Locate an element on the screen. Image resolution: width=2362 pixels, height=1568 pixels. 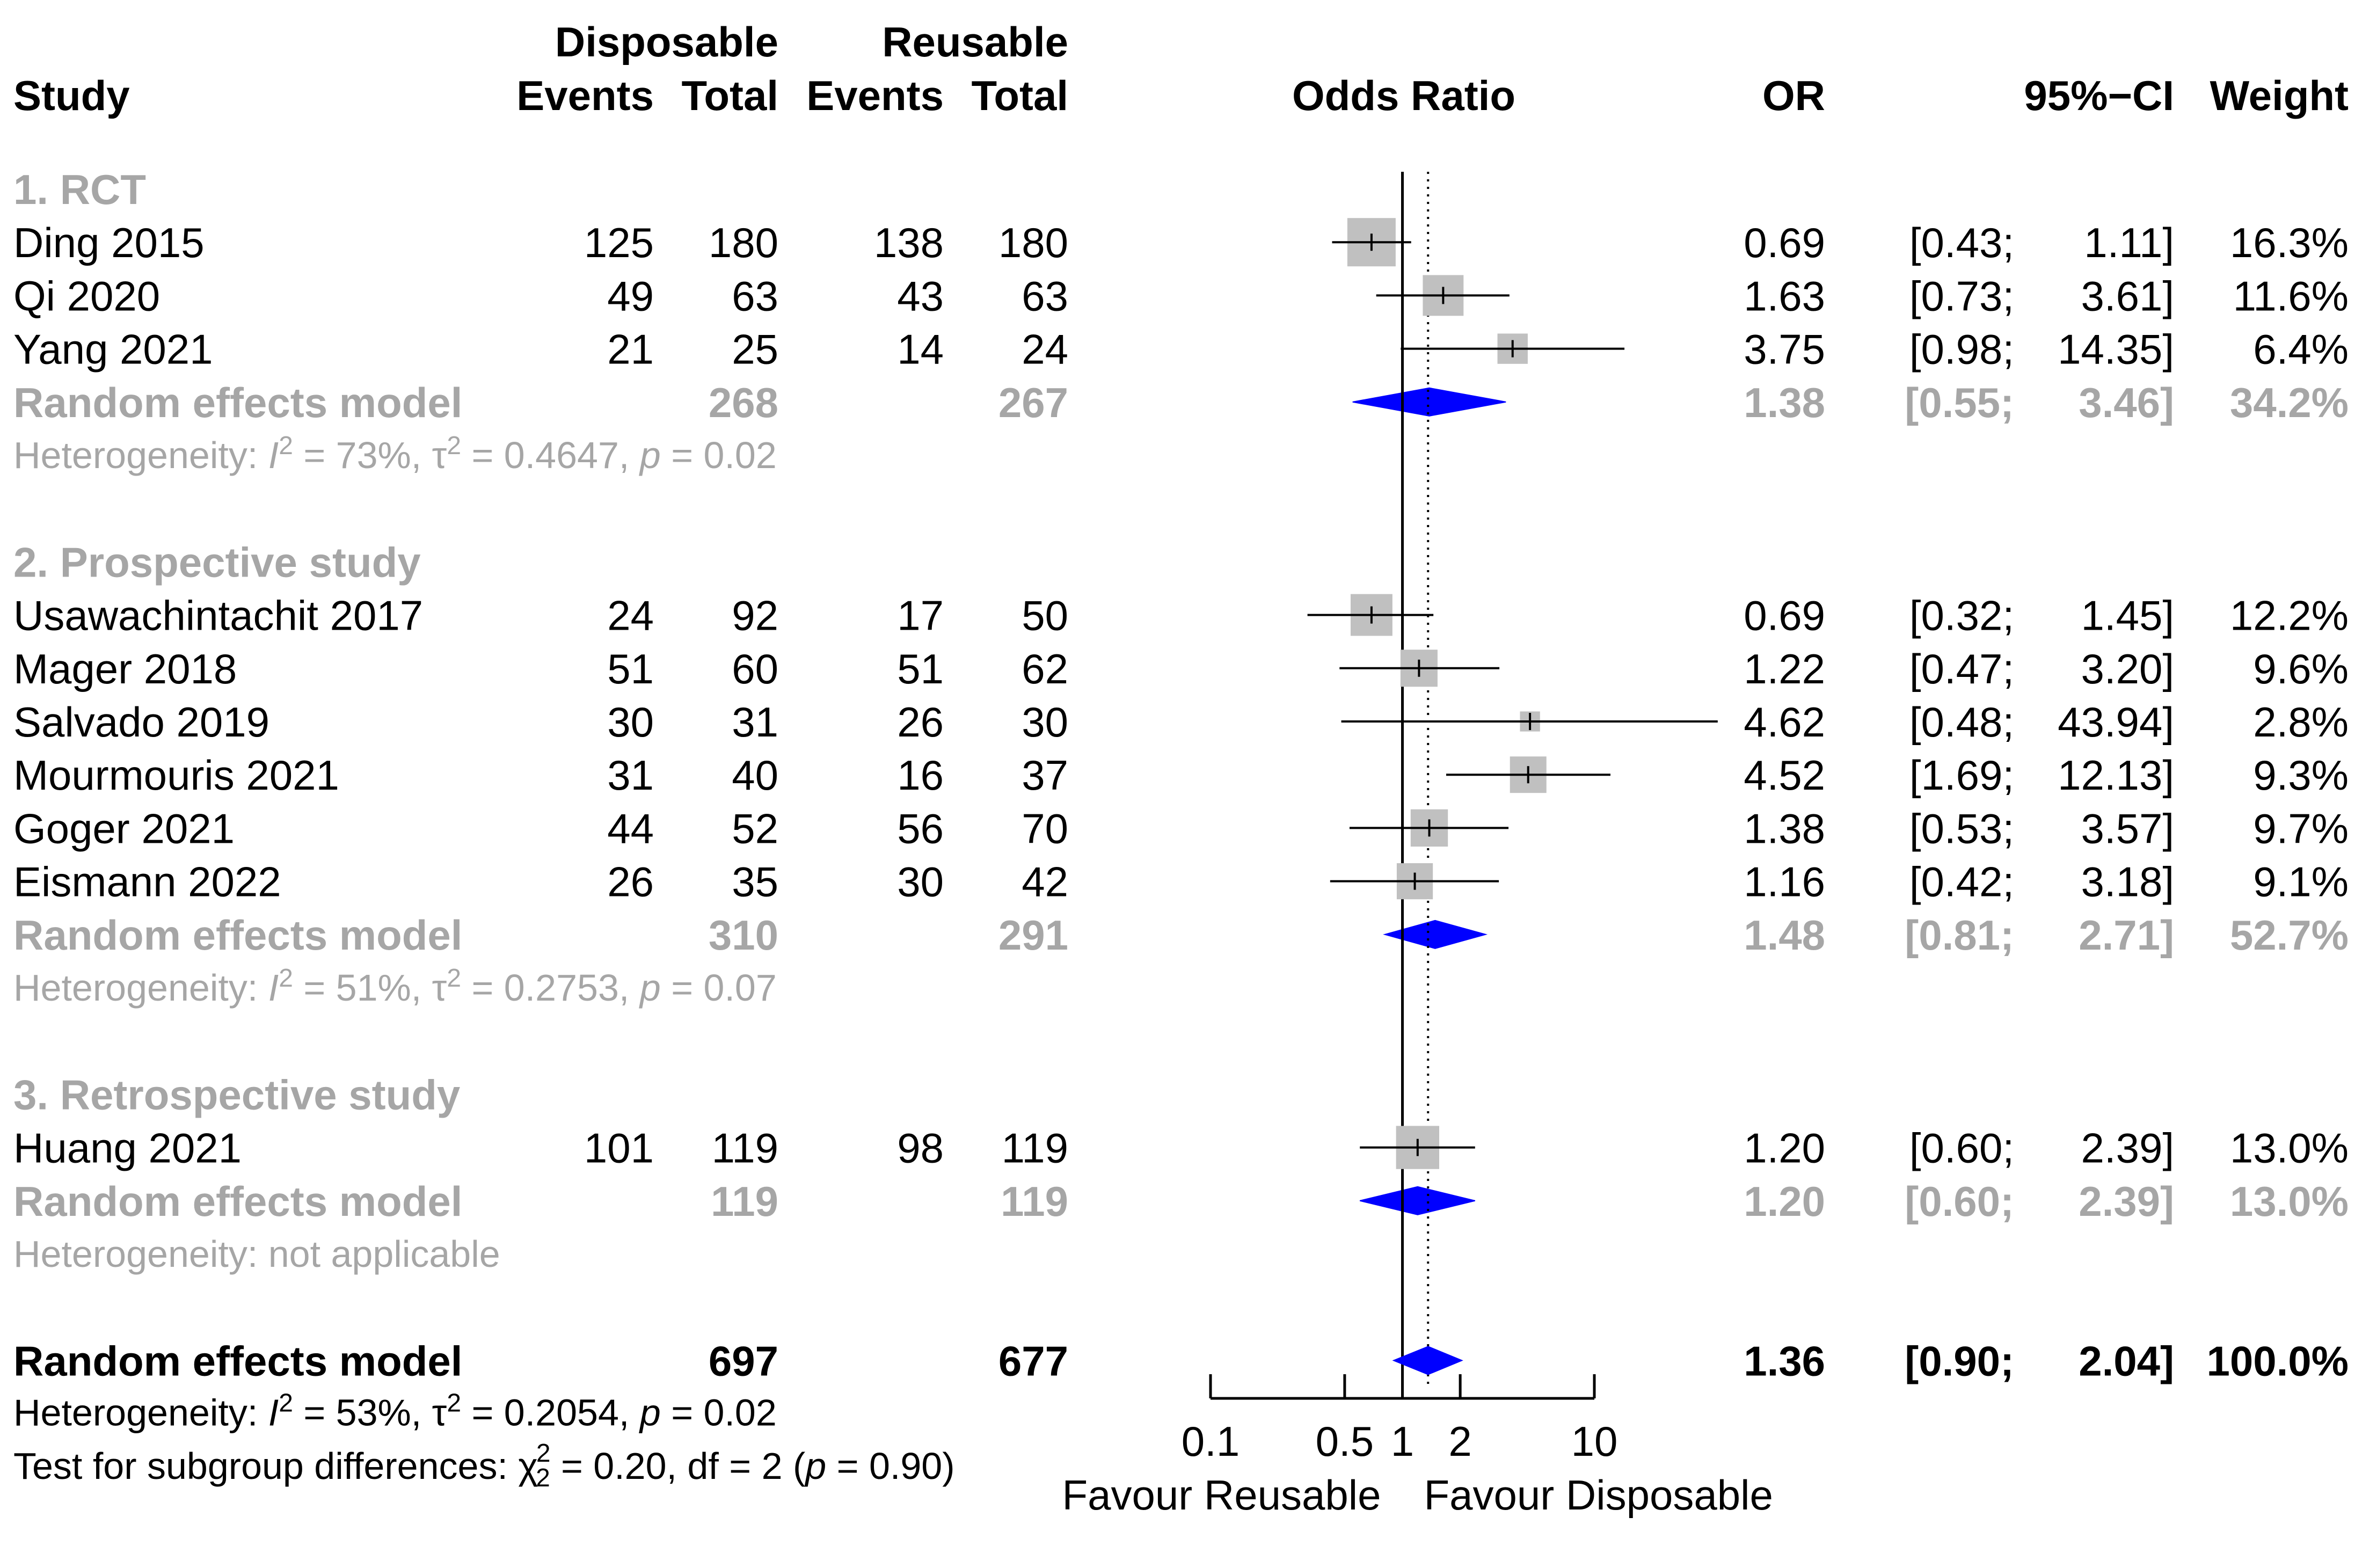
disposable-total: 60 is located at coordinates (755, 668).